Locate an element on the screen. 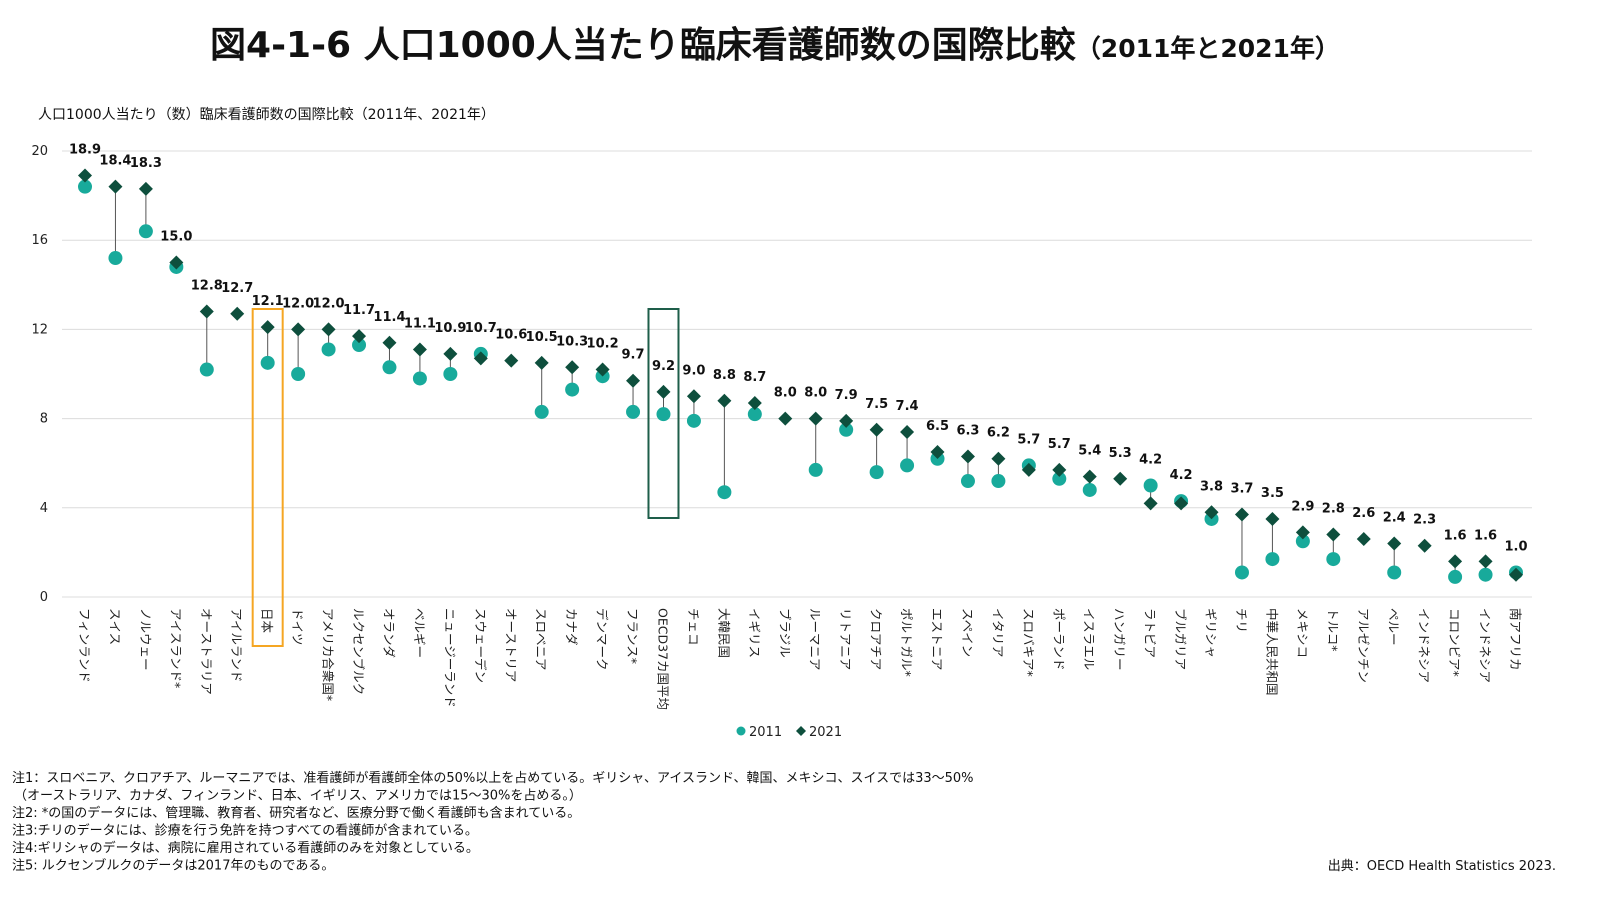  chart-subtitle: 人口1000人当たり（数）臨床看護師数の国際比較（2011年、2021年） is located at coordinates (266, 115).